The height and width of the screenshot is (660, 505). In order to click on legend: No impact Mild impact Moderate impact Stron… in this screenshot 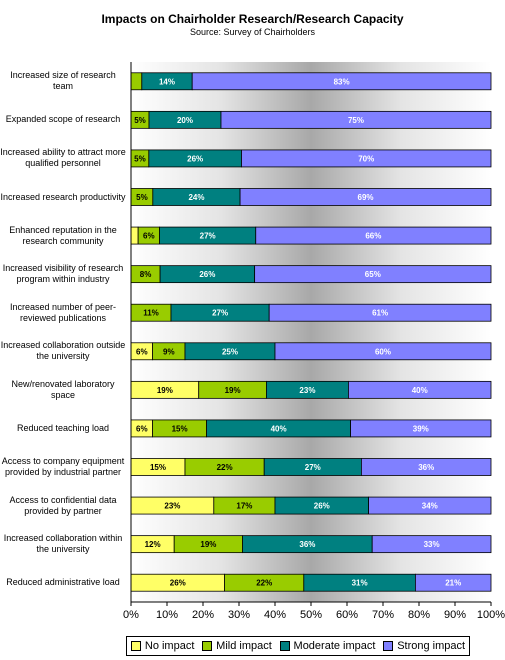, I will do `click(298, 646)`.